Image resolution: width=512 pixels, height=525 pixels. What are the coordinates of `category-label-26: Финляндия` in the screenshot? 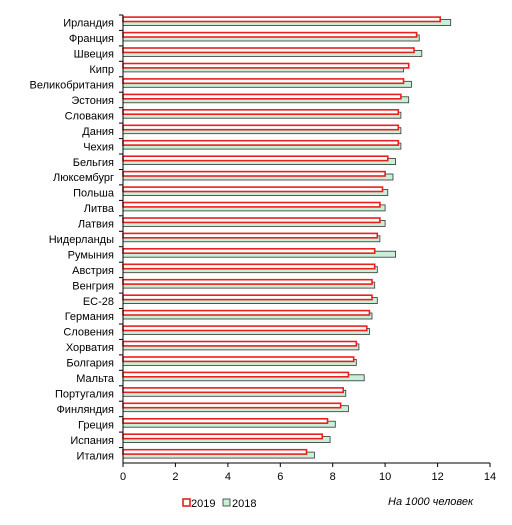 It's located at (85, 410).